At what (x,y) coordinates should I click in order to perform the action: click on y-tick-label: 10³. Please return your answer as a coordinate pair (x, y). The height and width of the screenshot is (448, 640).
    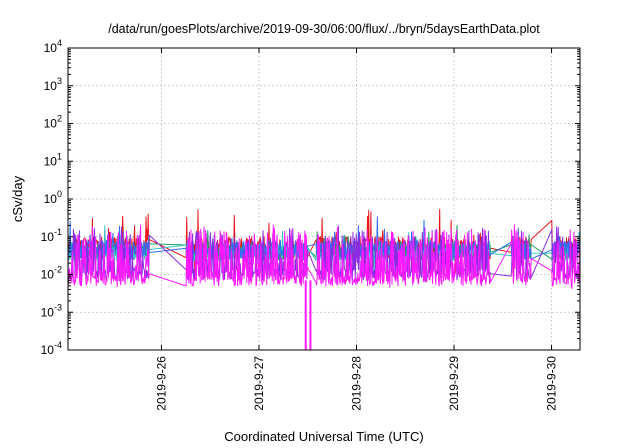
    Looking at the image, I should click on (53, 84).